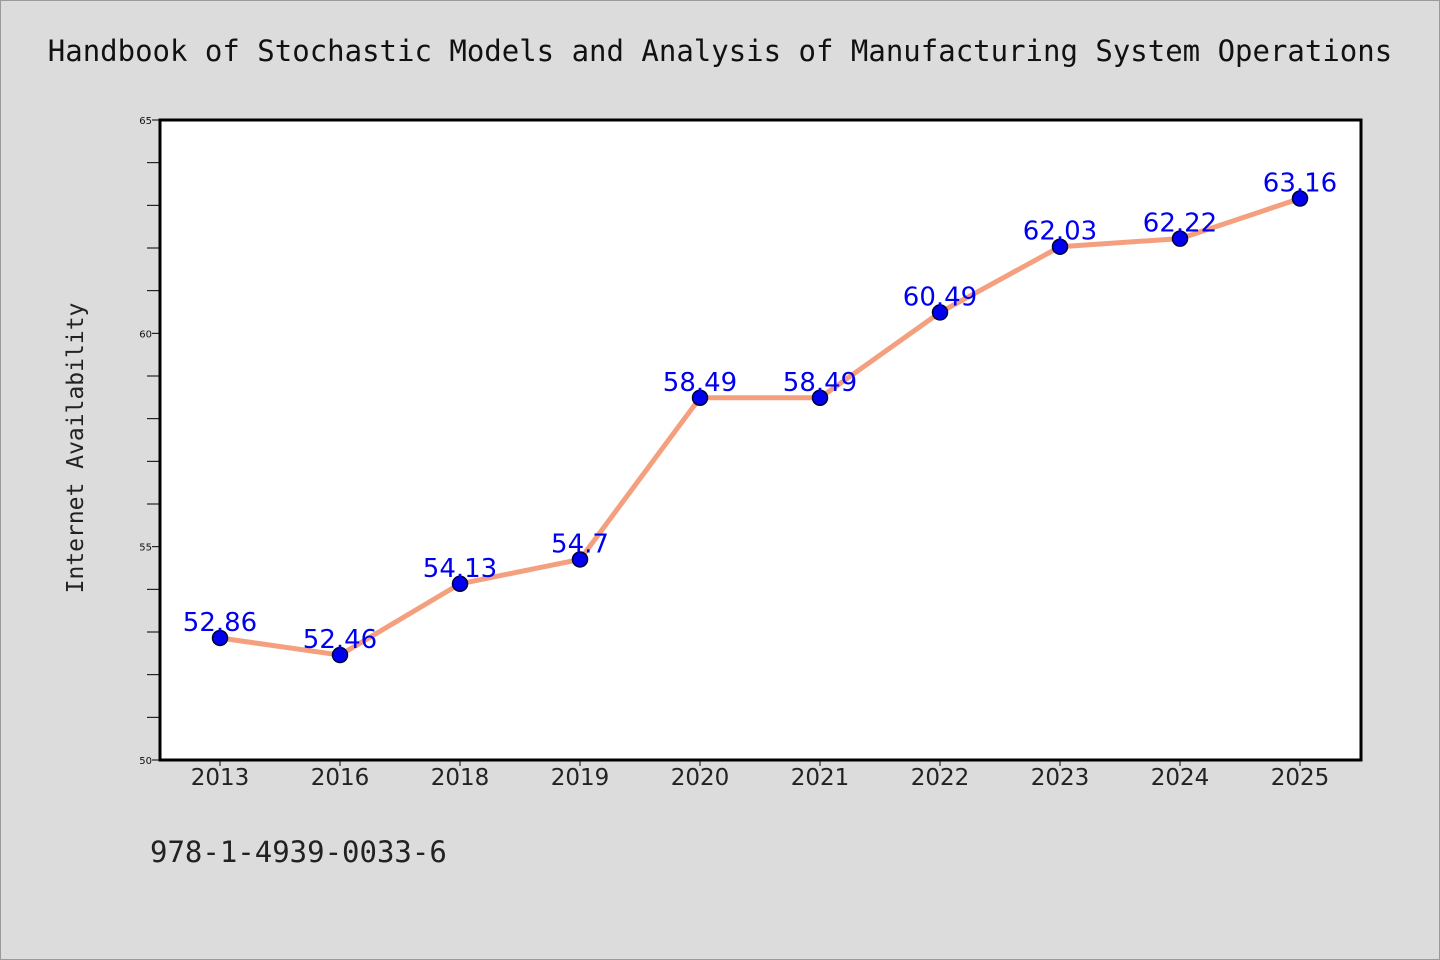  I want to click on x-tick-label: 2019, so click(580, 778).